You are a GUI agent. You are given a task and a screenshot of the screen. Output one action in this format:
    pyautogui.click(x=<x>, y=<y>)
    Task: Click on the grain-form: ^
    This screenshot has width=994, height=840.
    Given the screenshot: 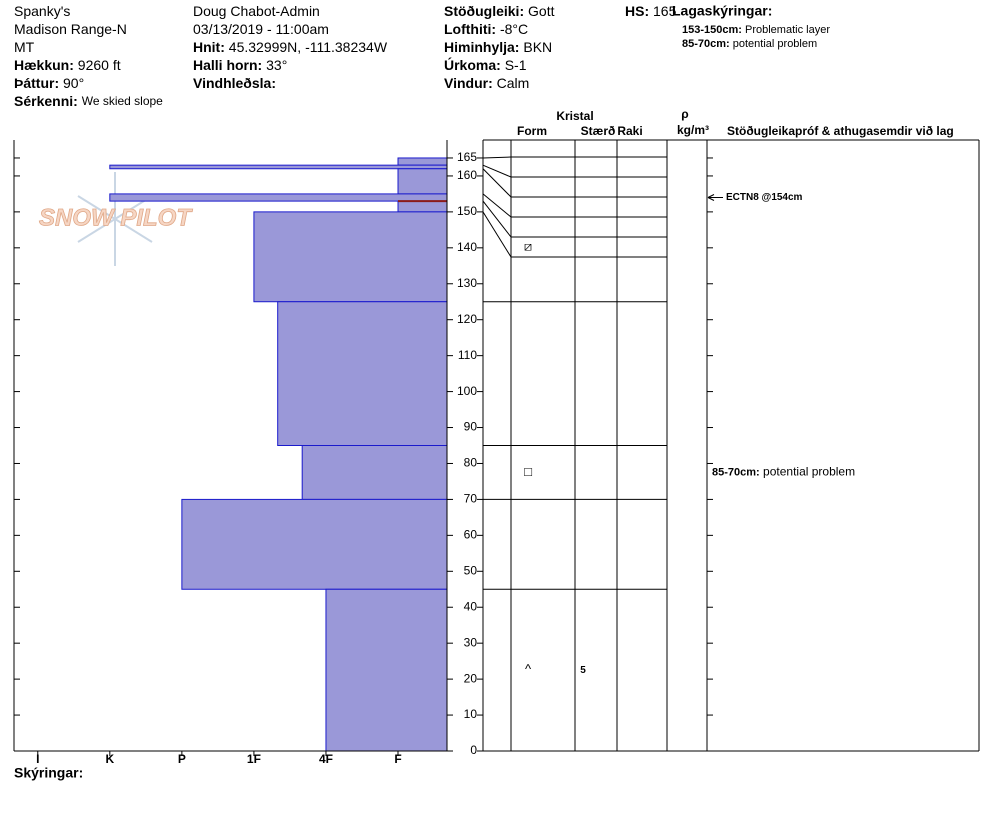 What is the action you would take?
    pyautogui.click(x=528, y=669)
    